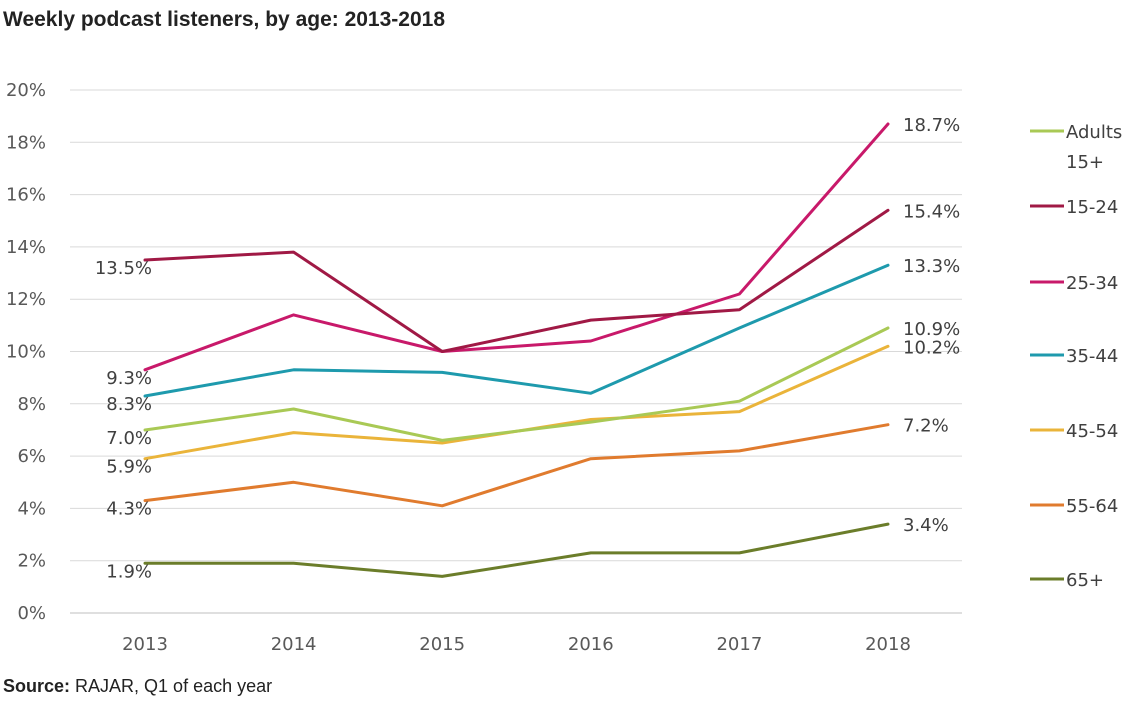 Image resolution: width=1133 pixels, height=710 pixels. I want to click on y-tick-label: 0%, so click(31, 613).